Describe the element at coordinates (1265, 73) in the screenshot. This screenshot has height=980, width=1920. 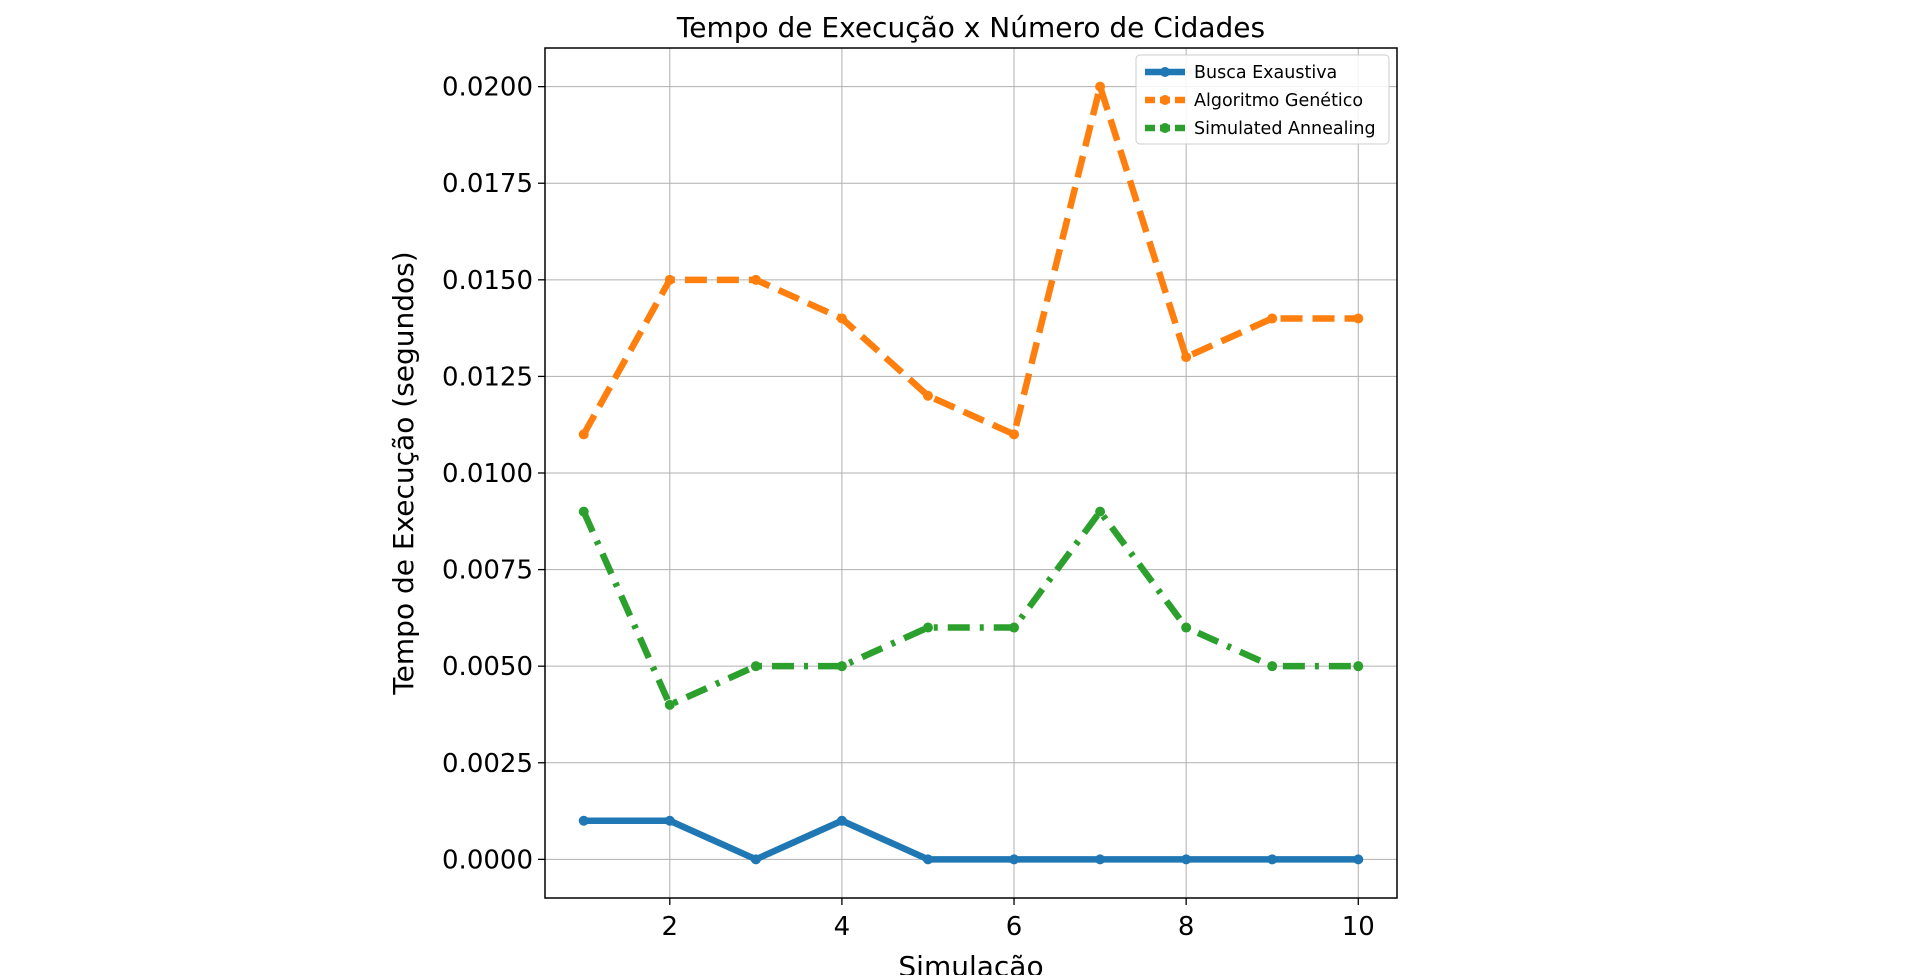
I see `legend-label: Busca Exaustiva` at that location.